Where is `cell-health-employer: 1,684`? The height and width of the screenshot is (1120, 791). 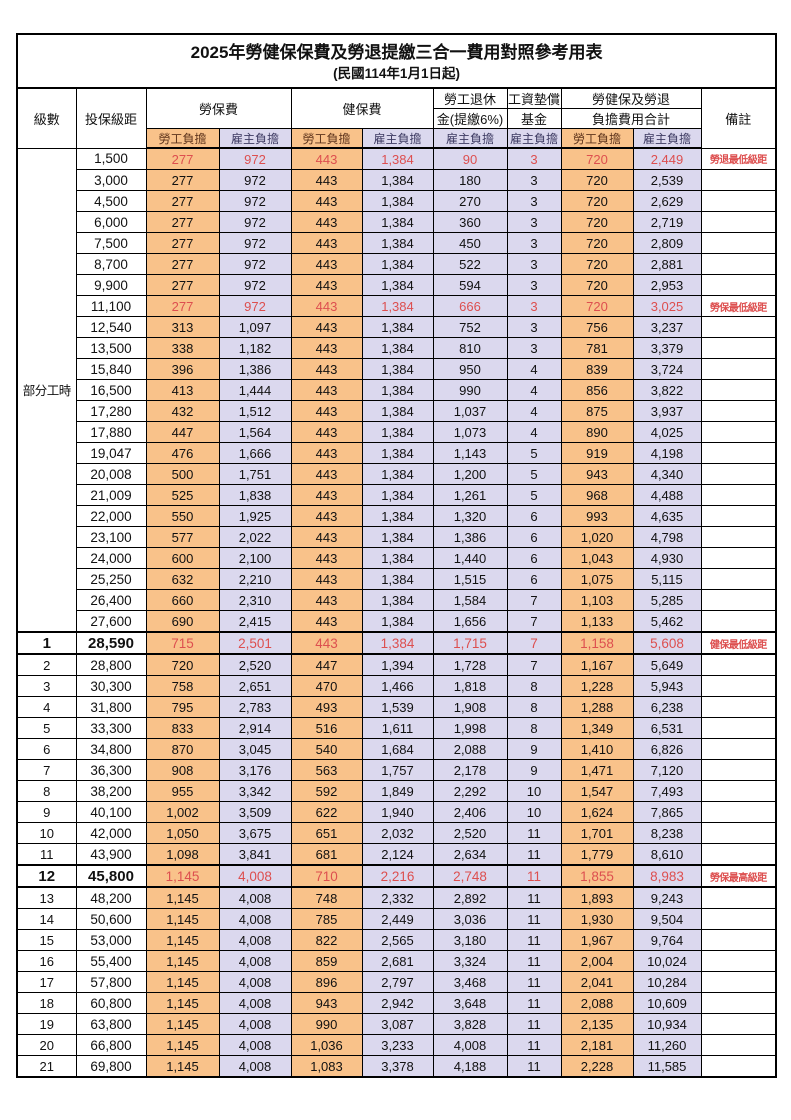 cell-health-employer: 1,684 is located at coordinates (397, 749).